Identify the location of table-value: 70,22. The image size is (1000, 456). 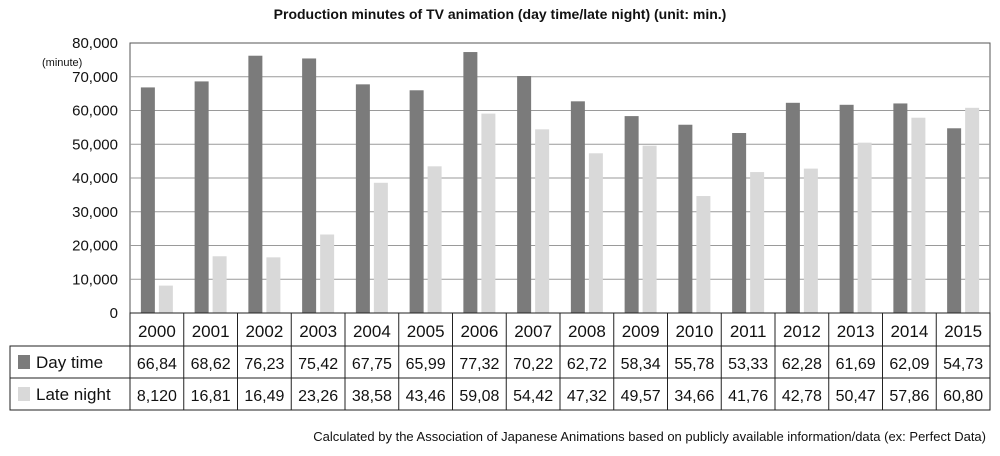
(533, 364).